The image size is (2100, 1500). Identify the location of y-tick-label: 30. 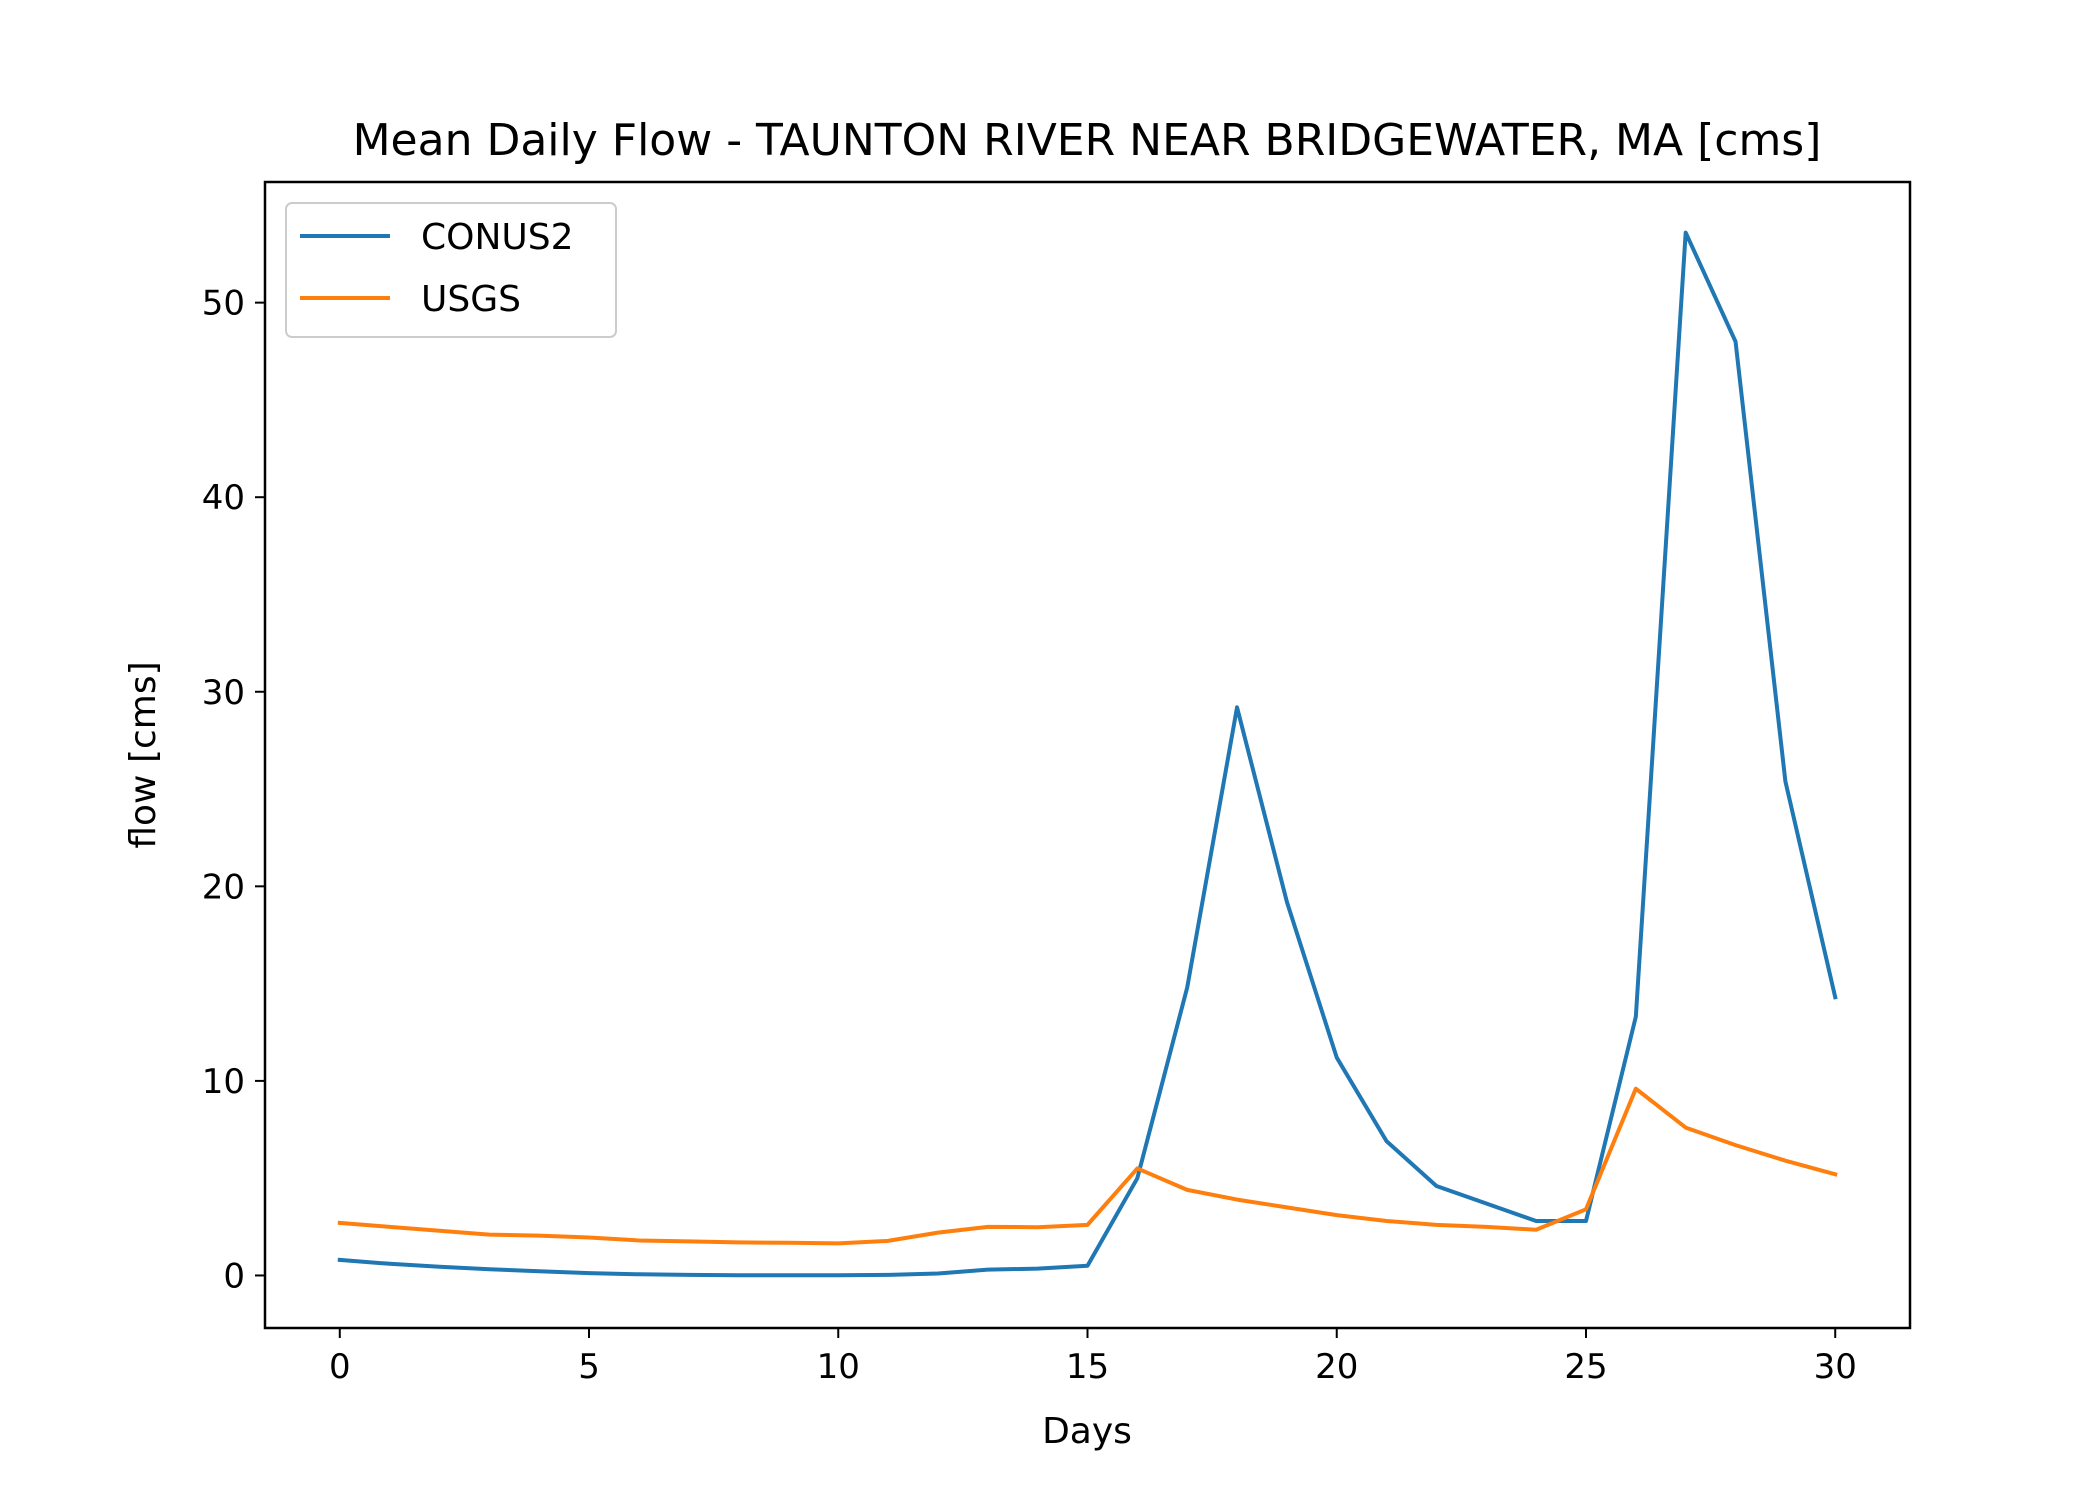
(223, 693).